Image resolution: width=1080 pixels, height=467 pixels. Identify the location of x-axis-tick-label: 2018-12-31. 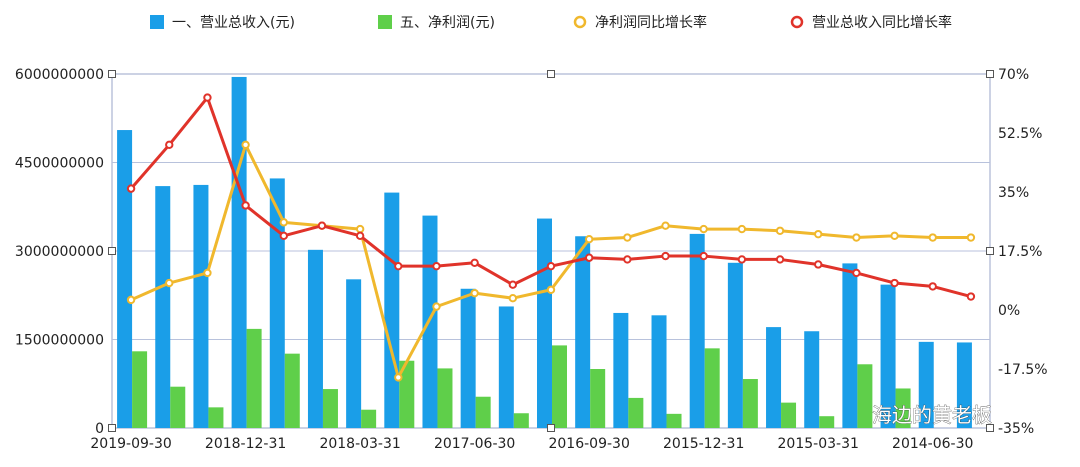
(245, 444).